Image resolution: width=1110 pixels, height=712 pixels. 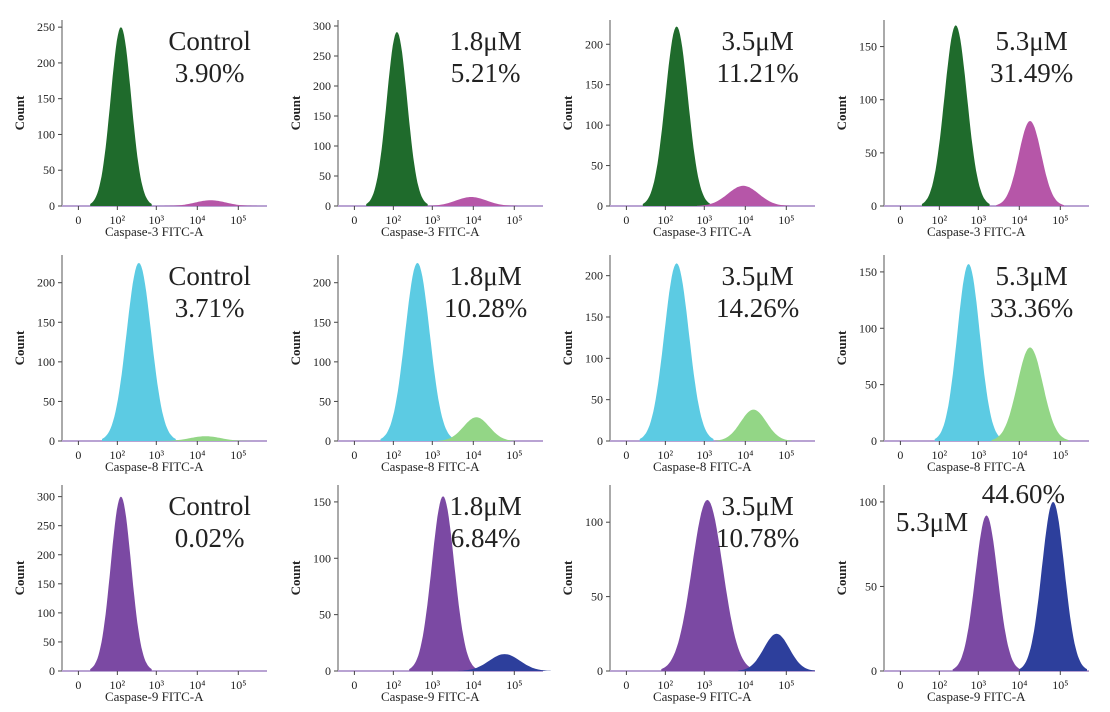 I want to click on percent-label: 0.02%, so click(x=210, y=538).